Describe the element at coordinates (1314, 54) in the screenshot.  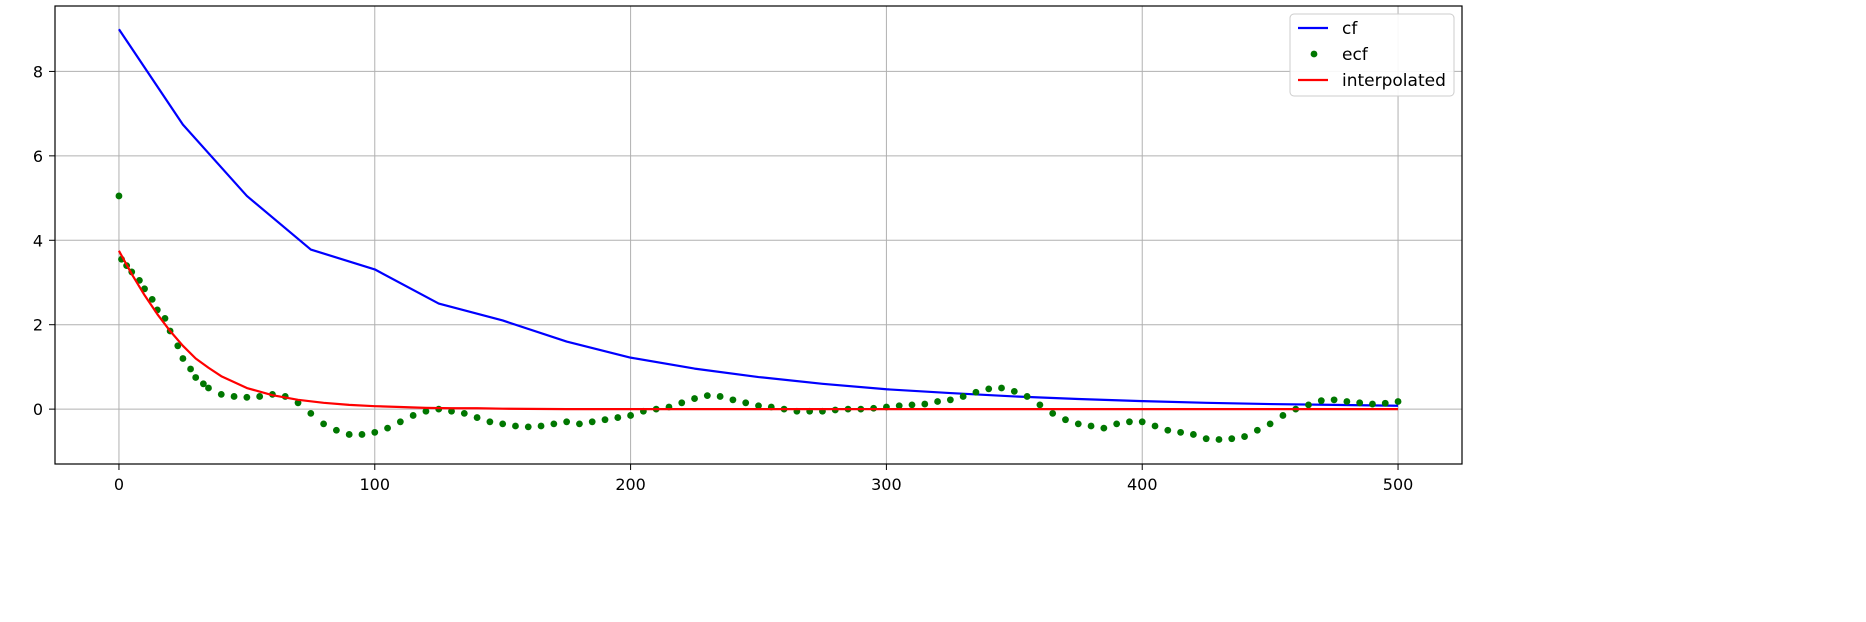
I see `legend-marker-ecf` at that location.